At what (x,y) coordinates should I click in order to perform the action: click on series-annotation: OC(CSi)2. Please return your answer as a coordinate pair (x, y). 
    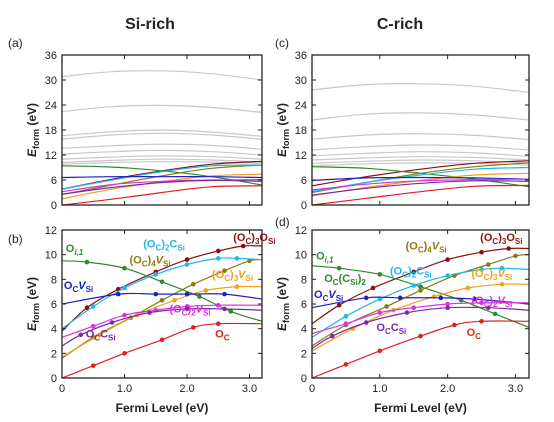
    Looking at the image, I should click on (345, 280).